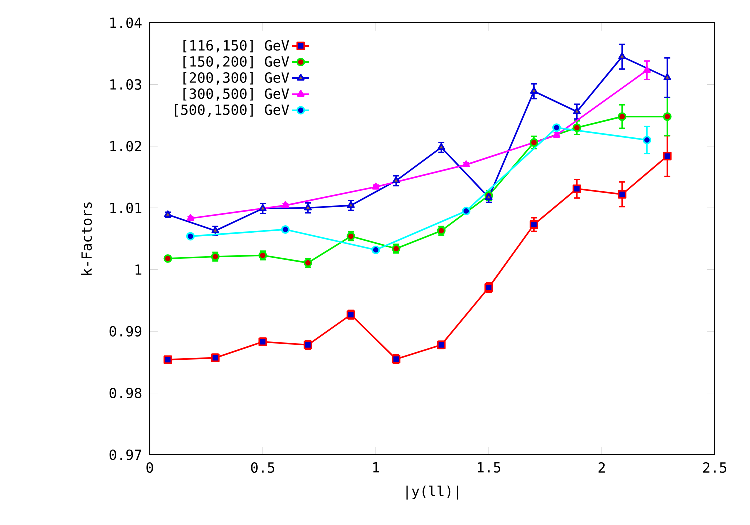  What do you see at coordinates (714, 468) in the screenshot?
I see `x-tick-label: 2.5` at bounding box center [714, 468].